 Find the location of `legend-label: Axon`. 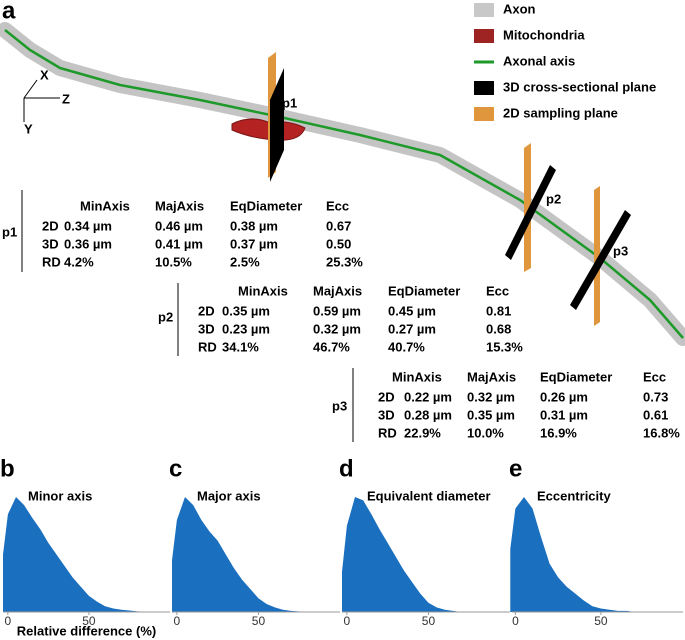

legend-label: Axon is located at coordinates (519, 8).